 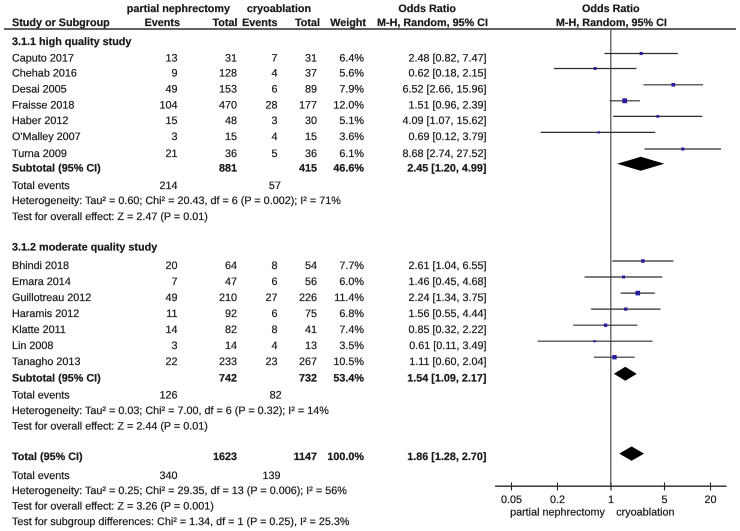 What do you see at coordinates (444, 154) in the screenshot?
I see `svg-text: 8.68 [2.74, 27.52]` at bounding box center [444, 154].